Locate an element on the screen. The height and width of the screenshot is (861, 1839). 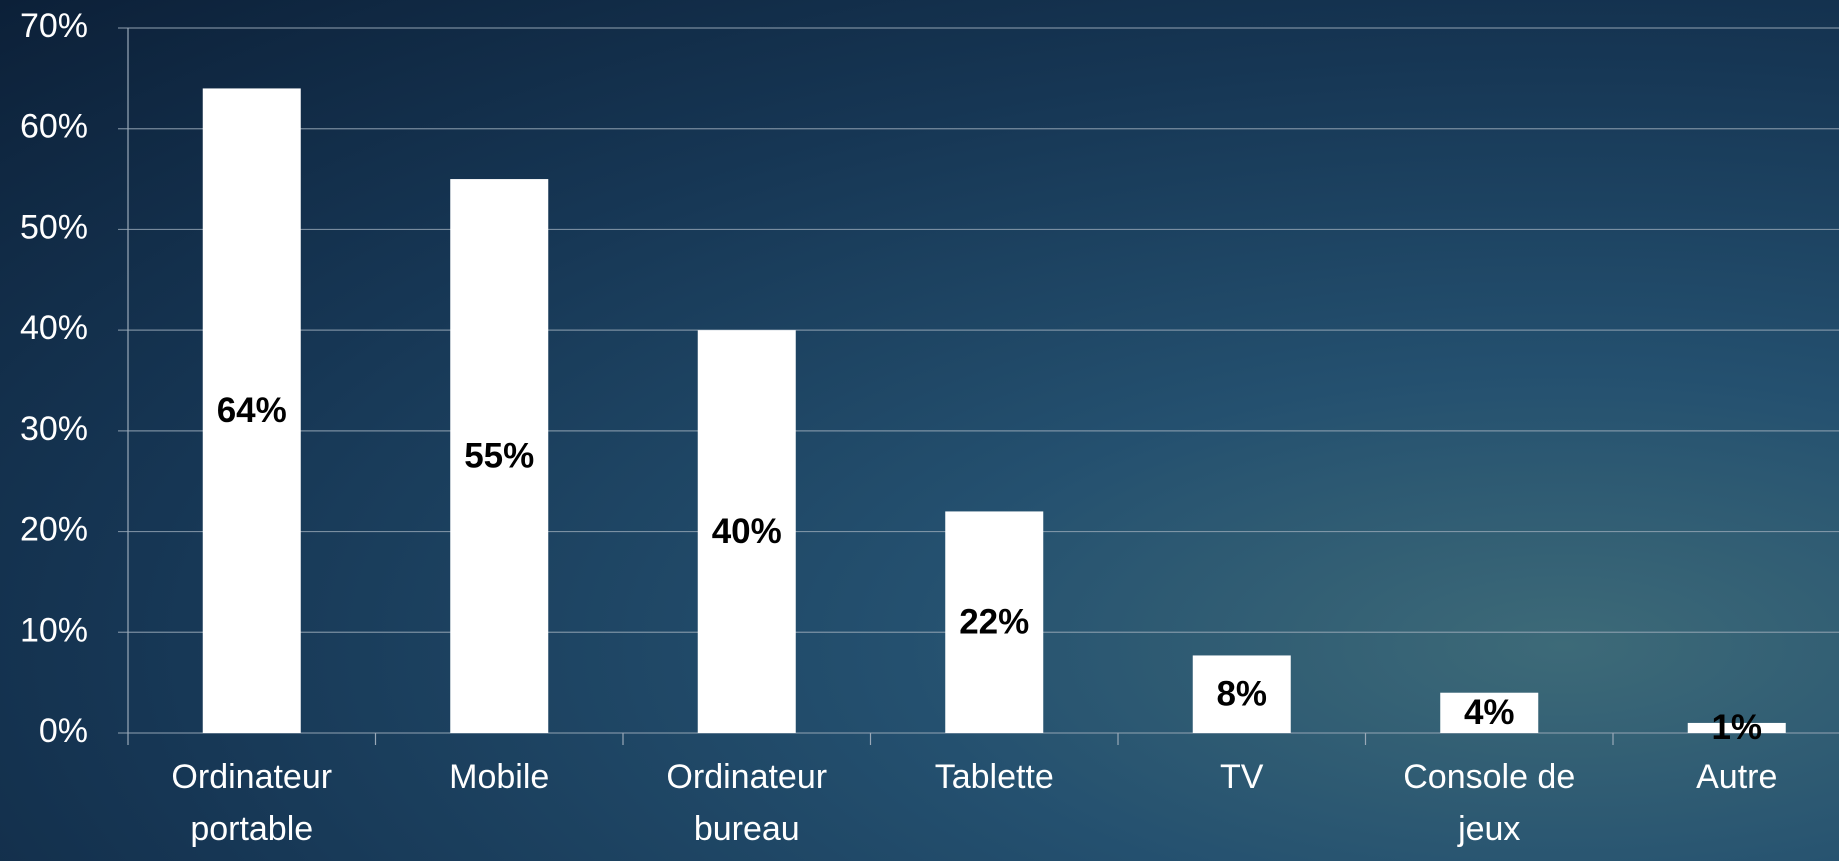
y-tick-label: 70% is located at coordinates (54, 26).